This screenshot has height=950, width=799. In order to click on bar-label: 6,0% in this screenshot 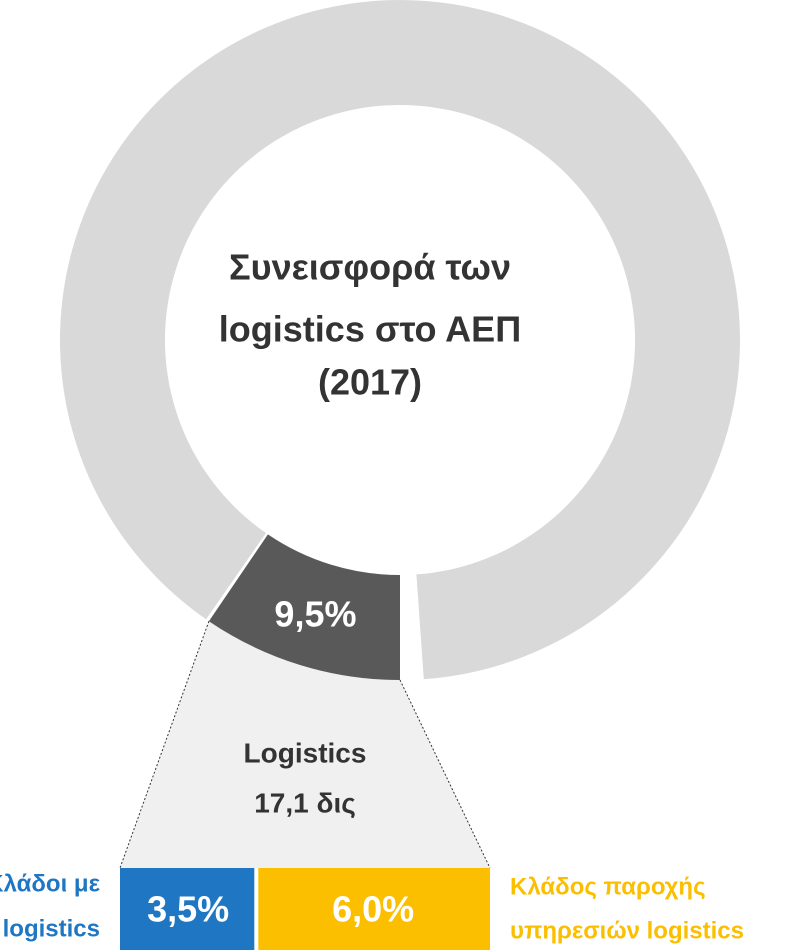, I will do `click(373, 909)`.